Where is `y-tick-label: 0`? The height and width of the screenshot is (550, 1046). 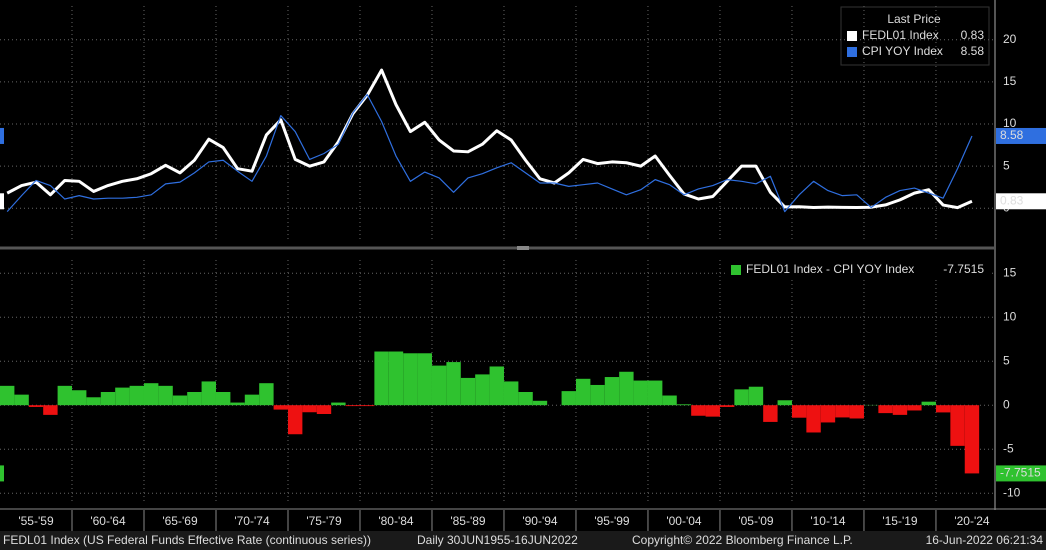 y-tick-label: 0 is located at coordinates (1006, 404).